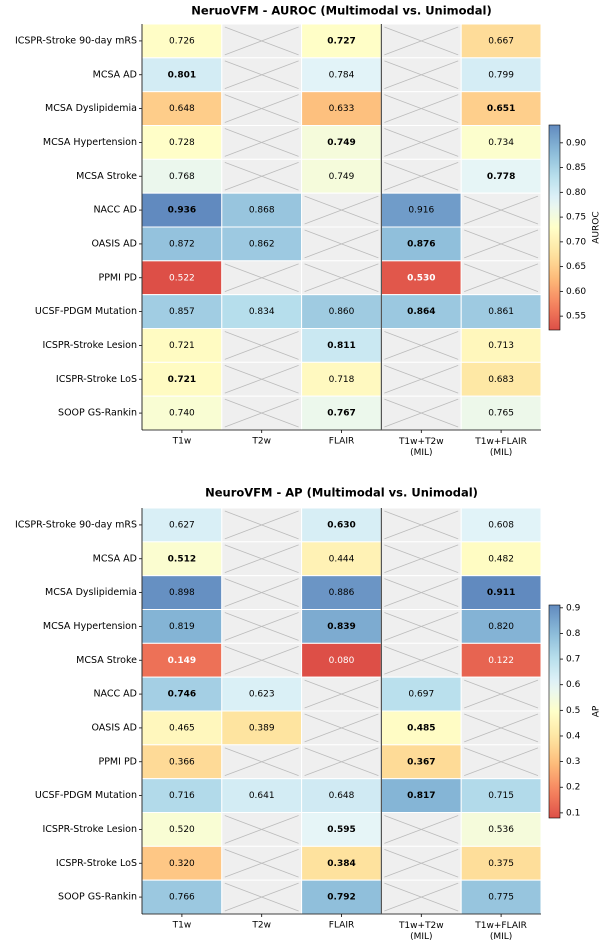  I want to click on value-label: 0.512, so click(182, 559).